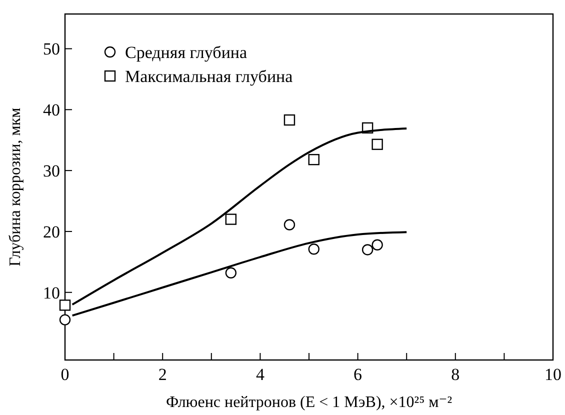 The height and width of the screenshot is (415, 565). I want to click on y-tick-label: 30, so click(51, 171).